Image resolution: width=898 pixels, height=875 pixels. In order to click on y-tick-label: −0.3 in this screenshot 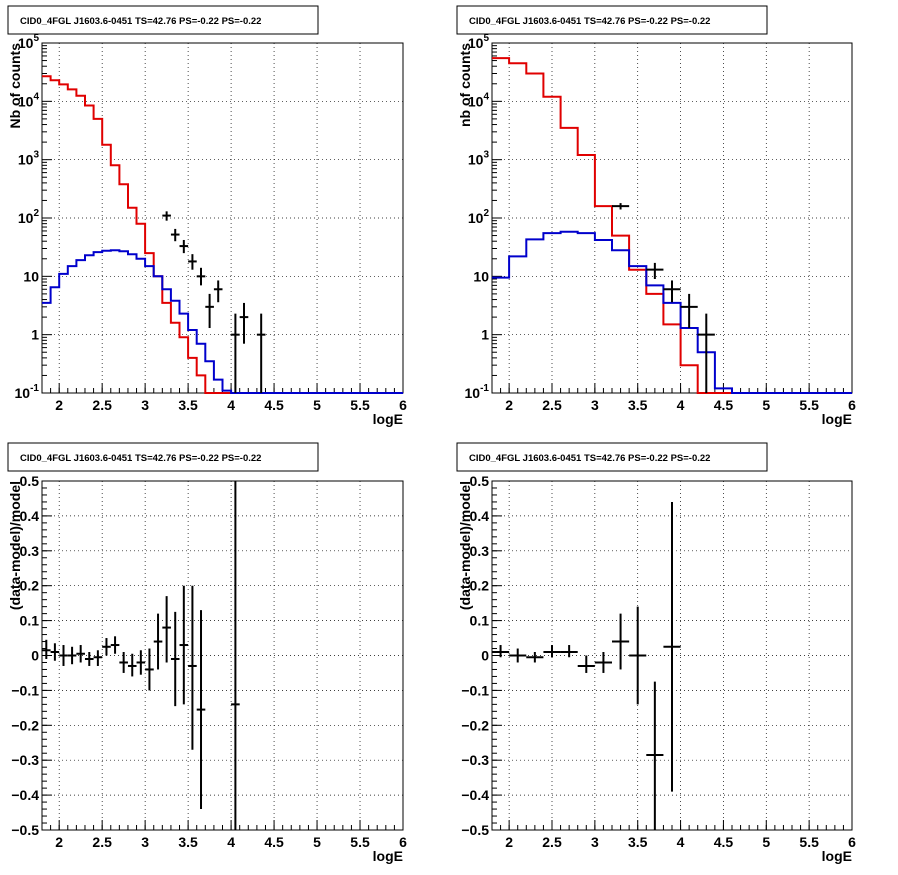, I will do `click(25, 760)`.